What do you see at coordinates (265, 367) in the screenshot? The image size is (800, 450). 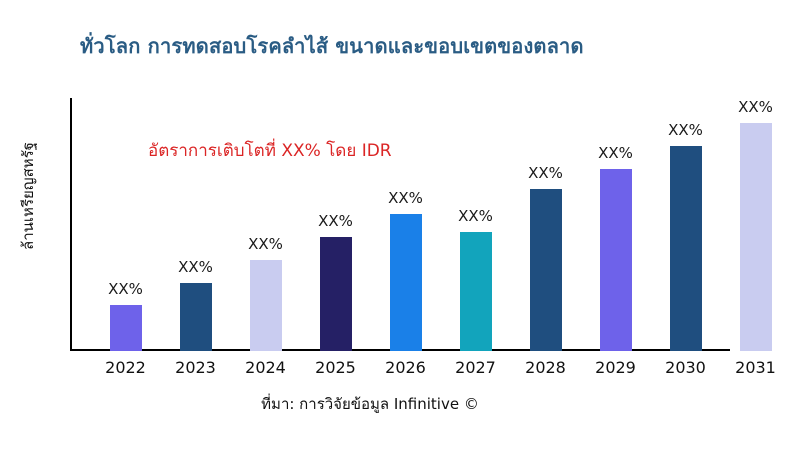 I see `x-tick-label-2024: 2024` at bounding box center [265, 367].